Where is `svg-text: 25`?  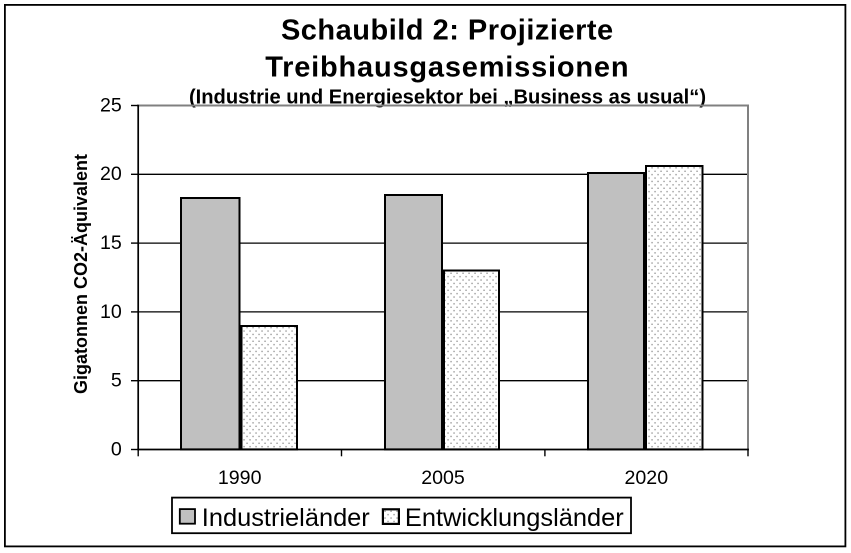 svg-text: 25 is located at coordinates (111, 105).